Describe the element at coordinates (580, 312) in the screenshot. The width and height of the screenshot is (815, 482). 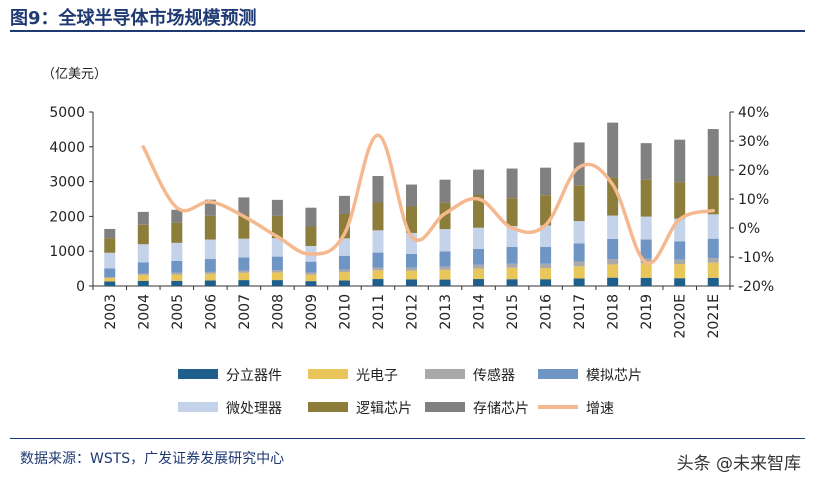
I see `x-tick-label: 2017` at that location.